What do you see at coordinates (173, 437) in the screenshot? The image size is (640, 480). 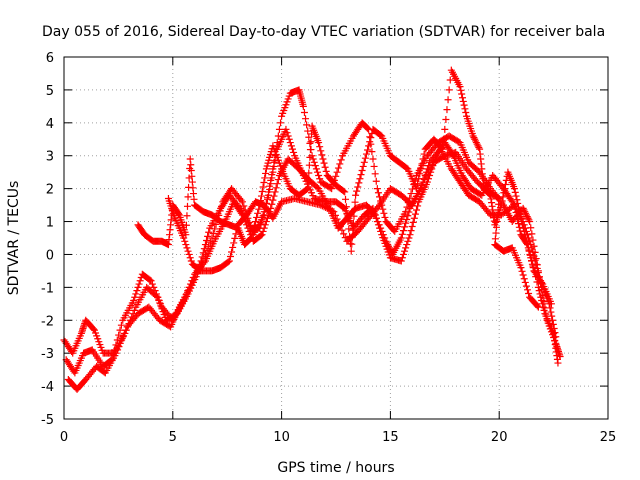 I see `x-tick-label: 5` at bounding box center [173, 437].